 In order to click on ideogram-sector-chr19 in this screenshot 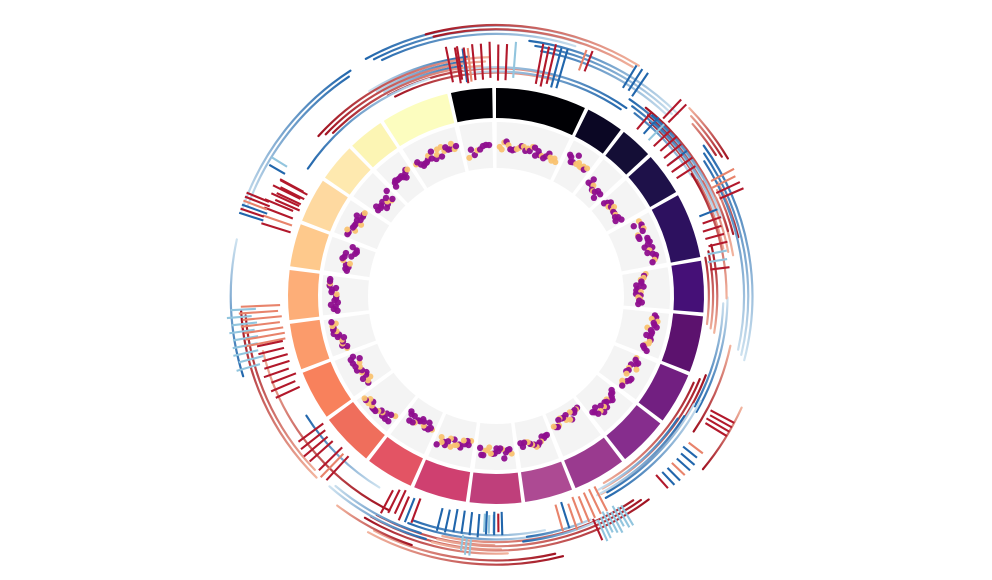, I will do `click(309, 247)`.